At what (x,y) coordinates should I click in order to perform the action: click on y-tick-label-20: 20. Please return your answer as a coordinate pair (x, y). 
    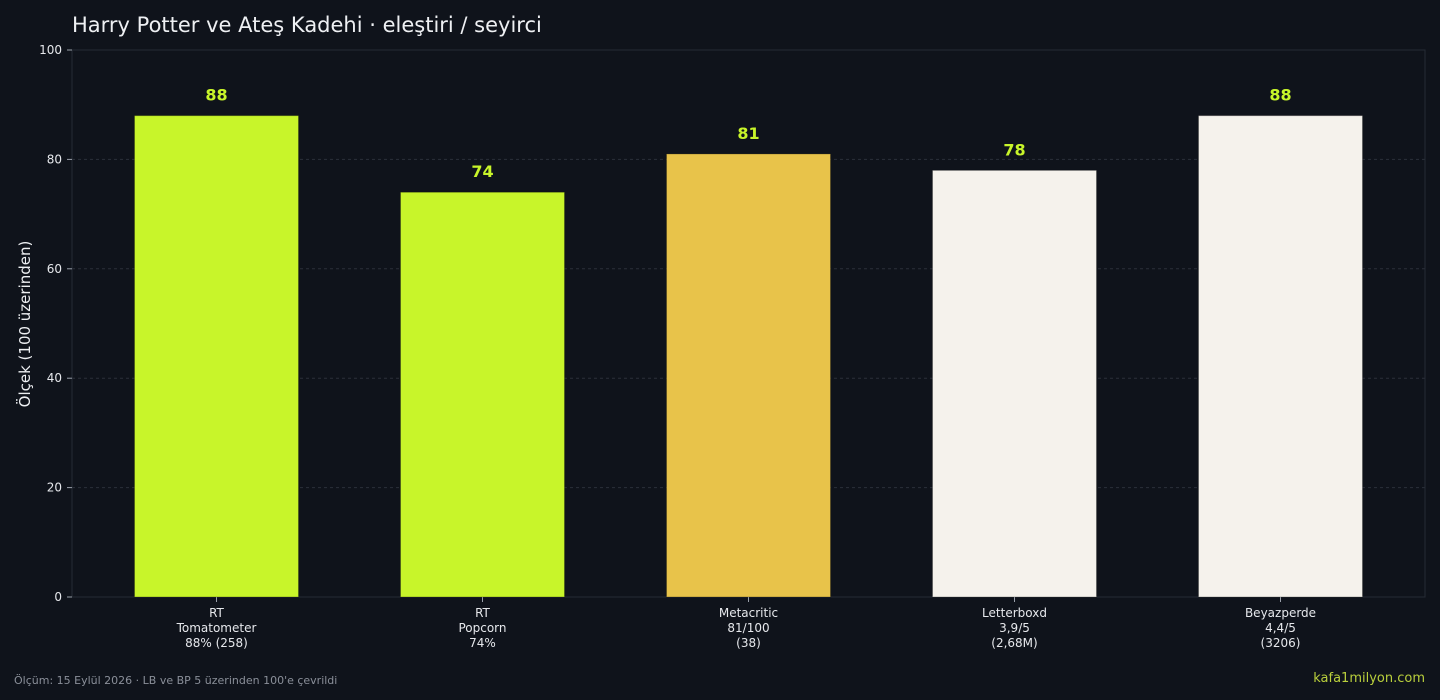
    Looking at the image, I should click on (54, 488).